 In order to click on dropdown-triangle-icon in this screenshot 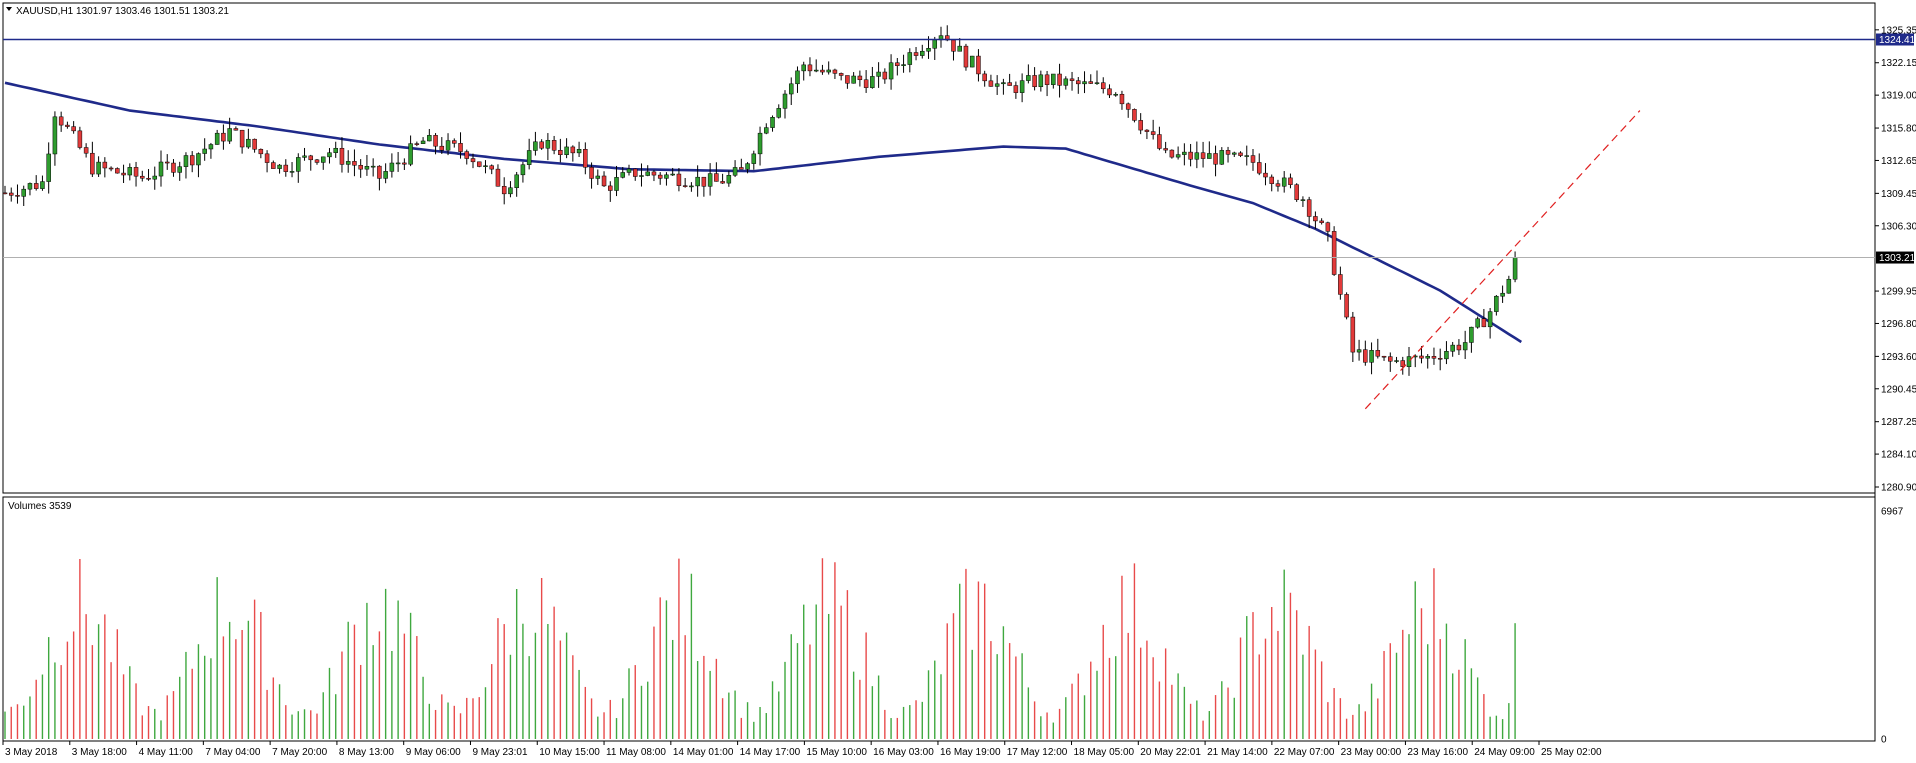, I will do `click(9, 9)`.